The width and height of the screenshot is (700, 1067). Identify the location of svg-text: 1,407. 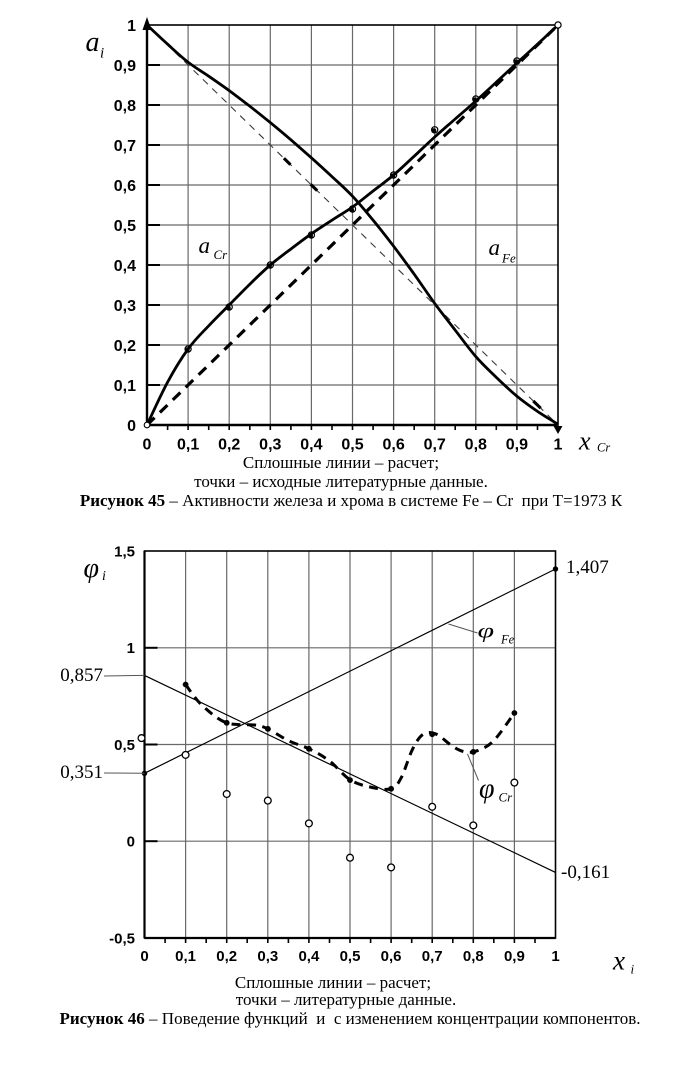
(587, 567).